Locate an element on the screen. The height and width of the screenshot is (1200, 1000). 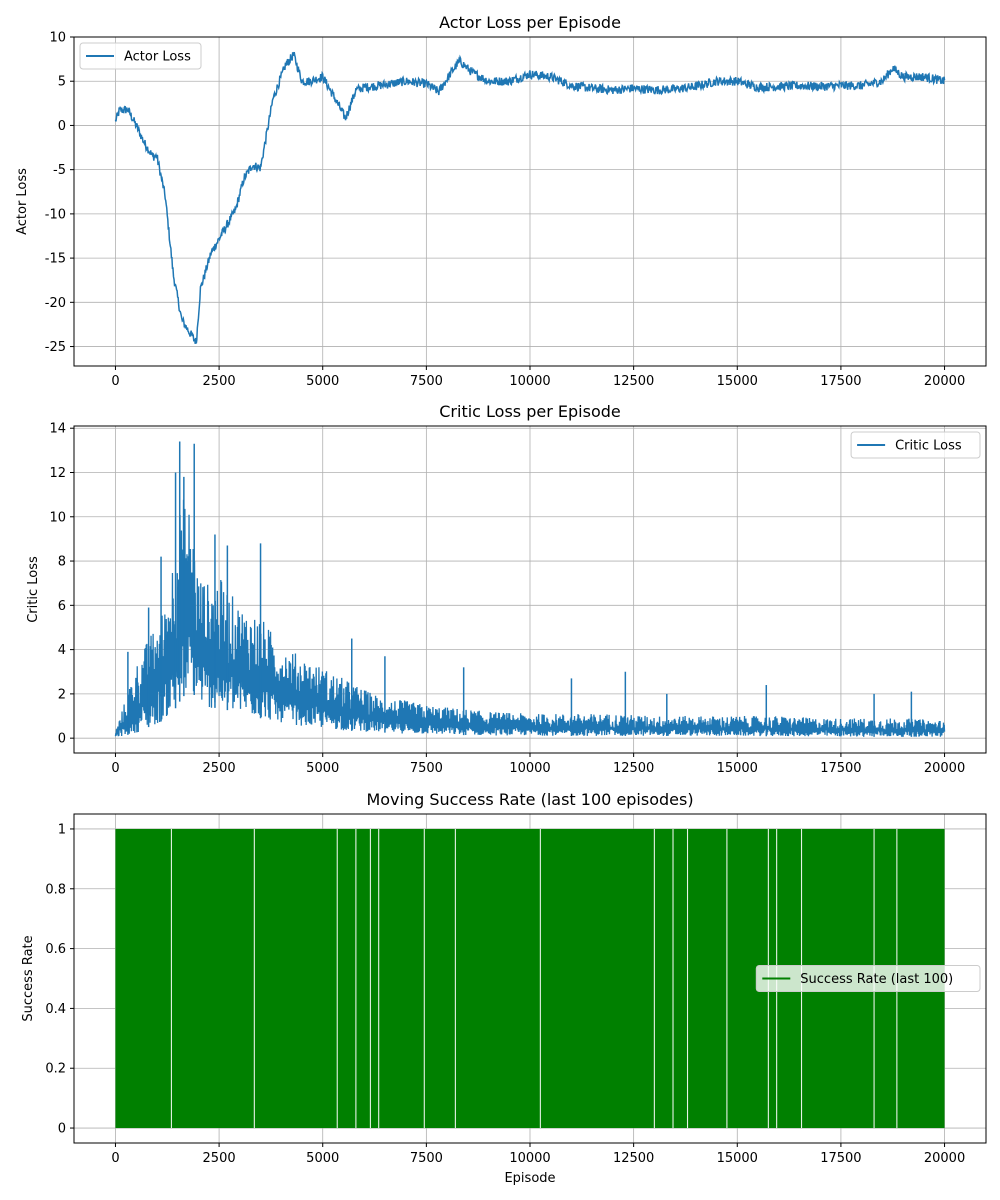
success-rate-ytick-label: 0.6 is located at coordinates (55, 949).